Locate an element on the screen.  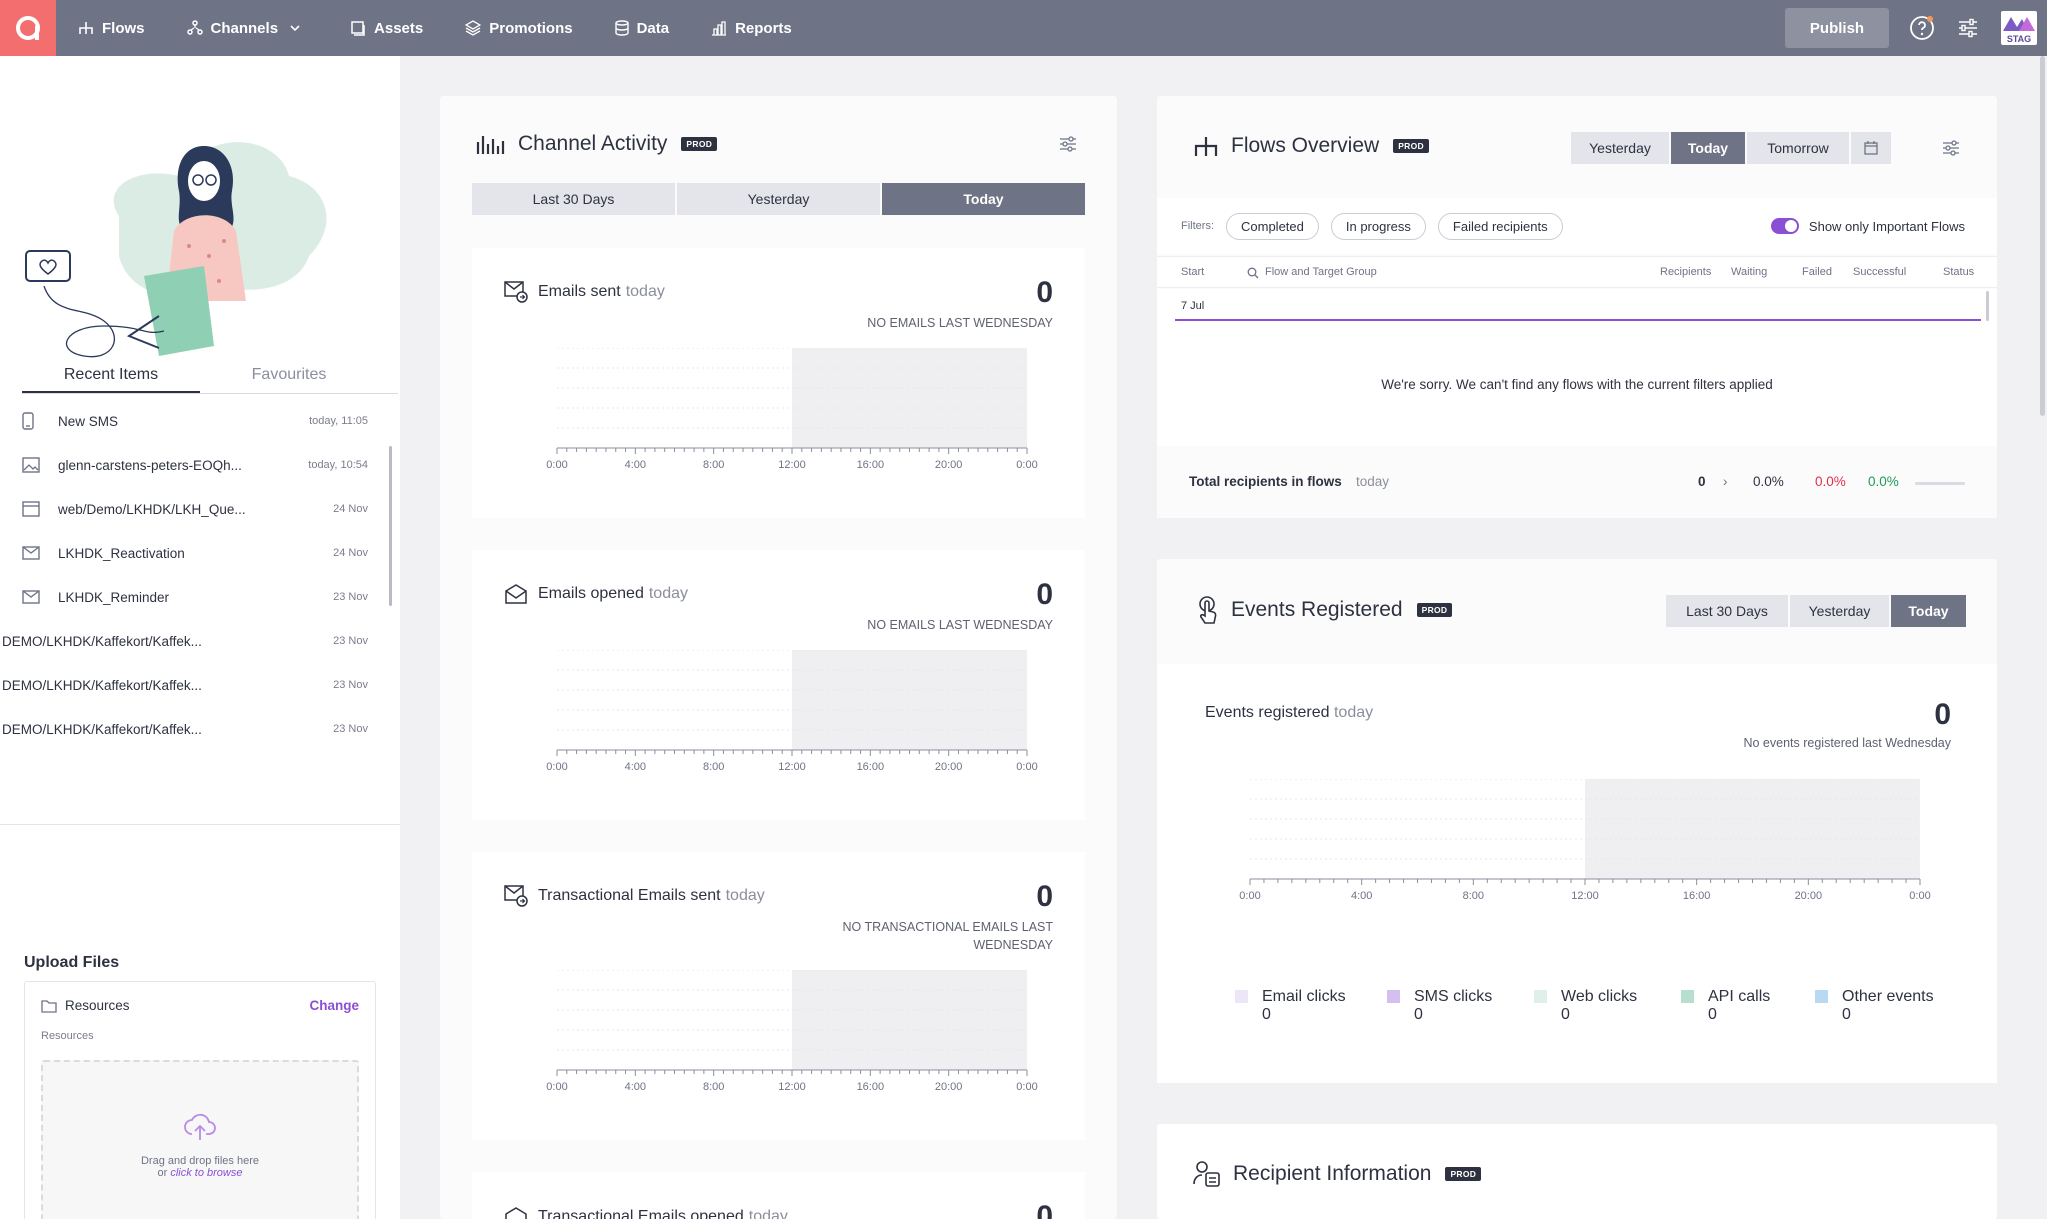
recent-item-time: 23 Nov is located at coordinates (350, 685).